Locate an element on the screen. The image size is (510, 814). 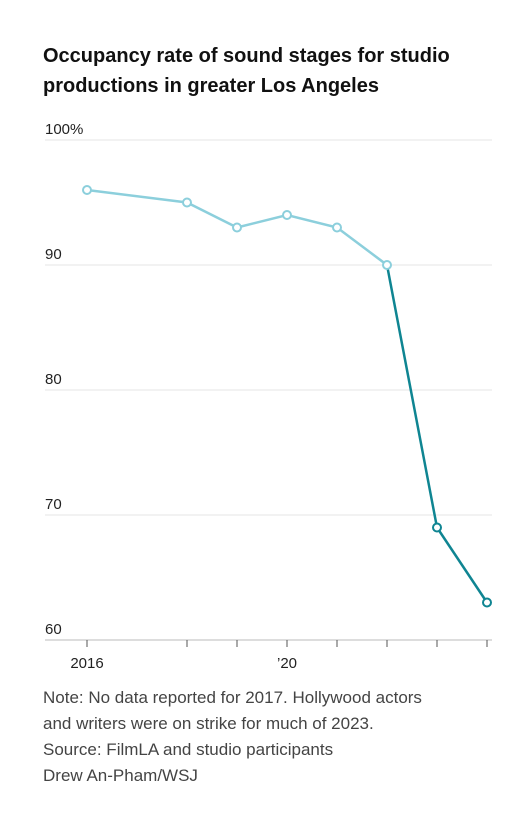
x-tick-label: ’20 is located at coordinates (287, 663).